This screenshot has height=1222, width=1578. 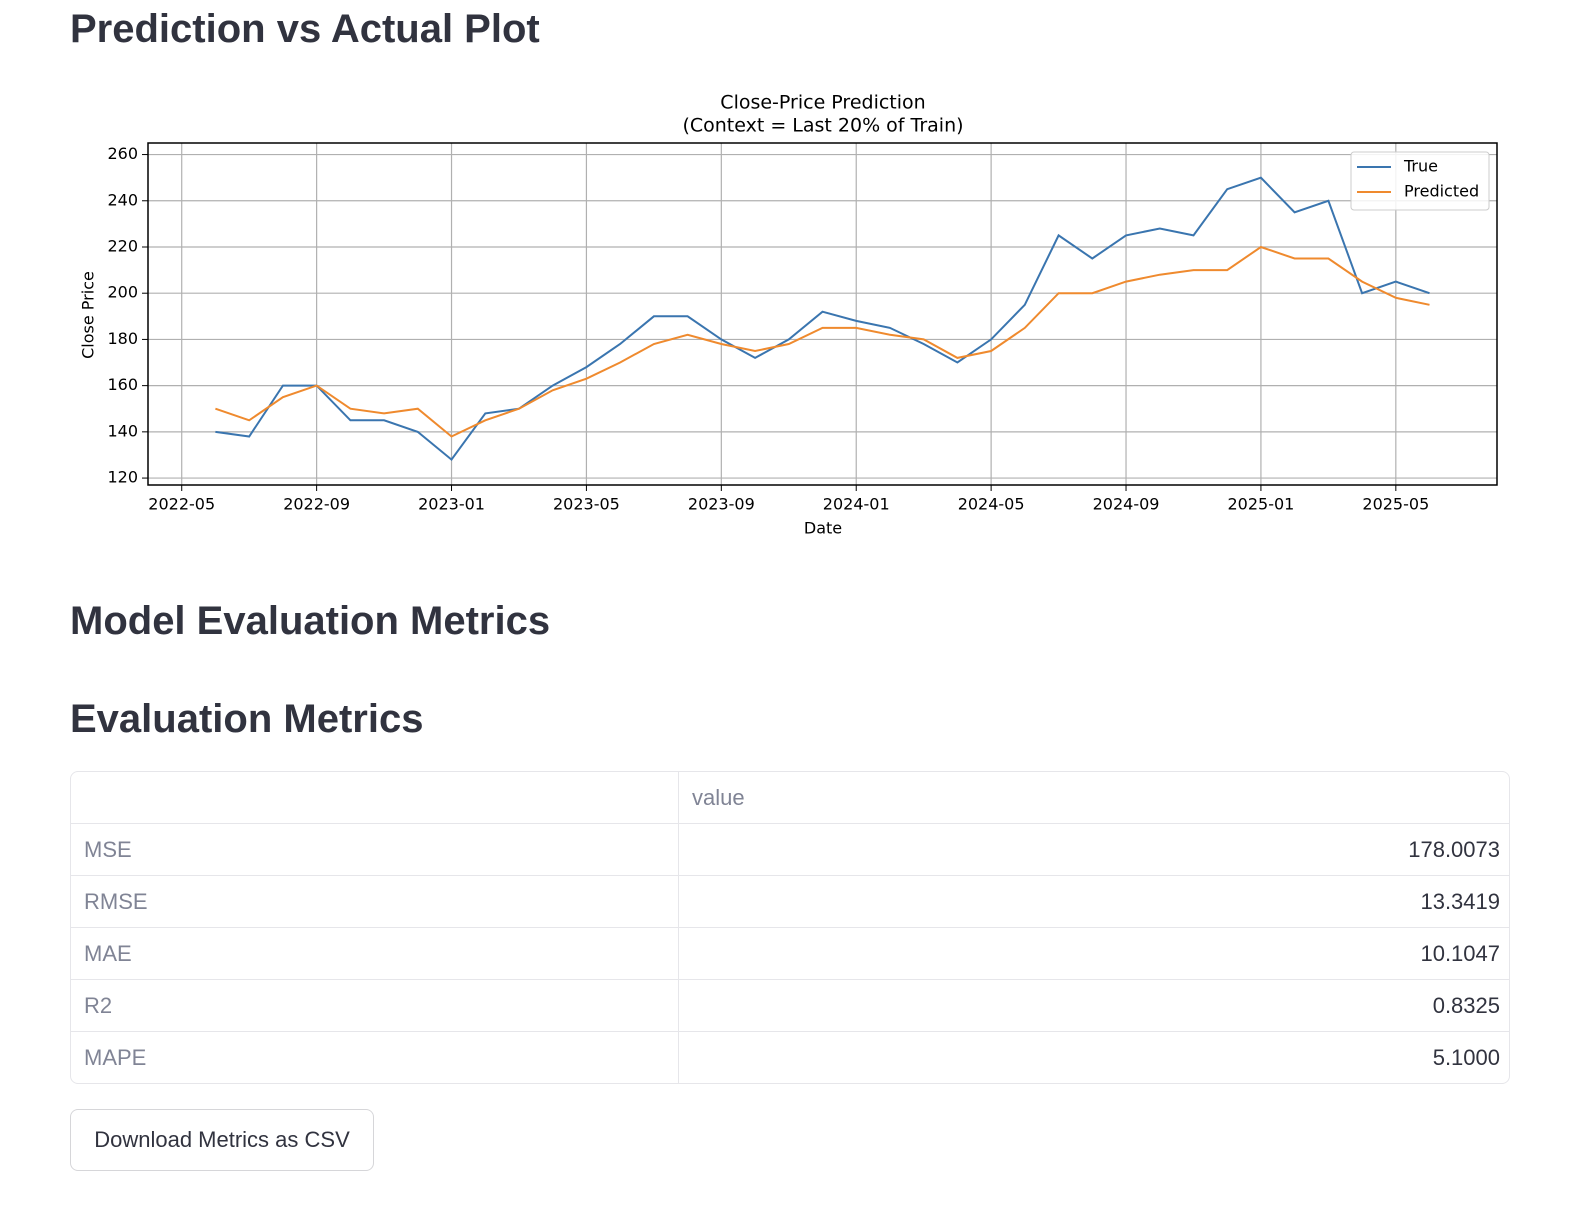 I want to click on row-label: MAE, so click(x=375, y=953).